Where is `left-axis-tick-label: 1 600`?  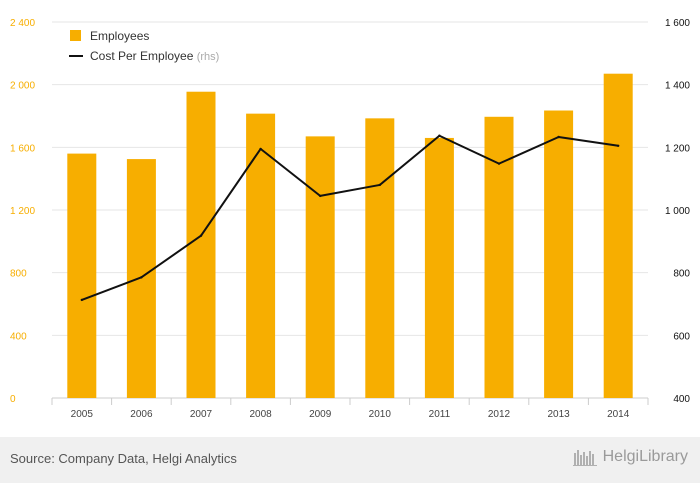
left-axis-tick-label: 1 600 is located at coordinates (22, 148).